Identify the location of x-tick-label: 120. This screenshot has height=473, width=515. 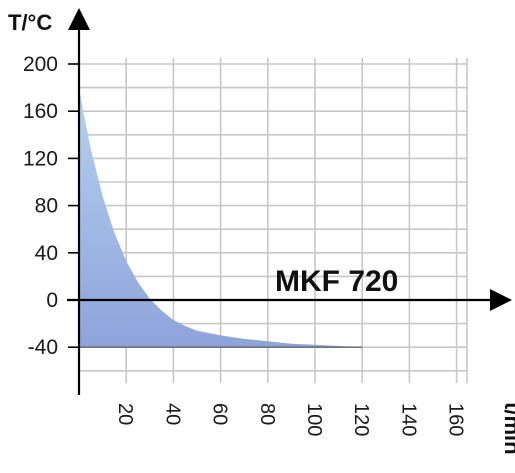
(361, 419).